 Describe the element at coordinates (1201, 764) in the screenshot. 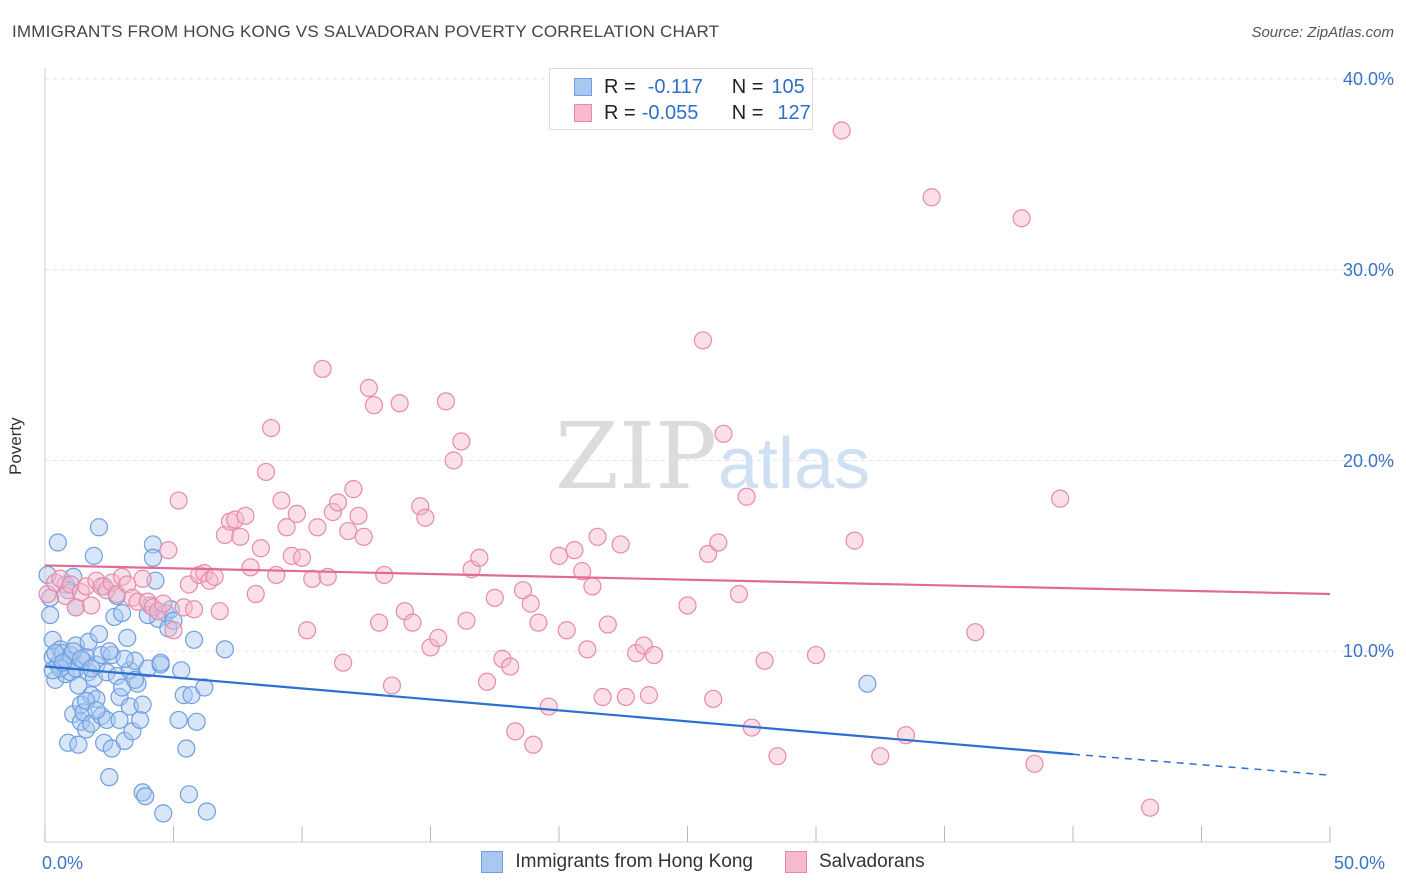

I see `trend-line-hong-kong-projection` at that location.